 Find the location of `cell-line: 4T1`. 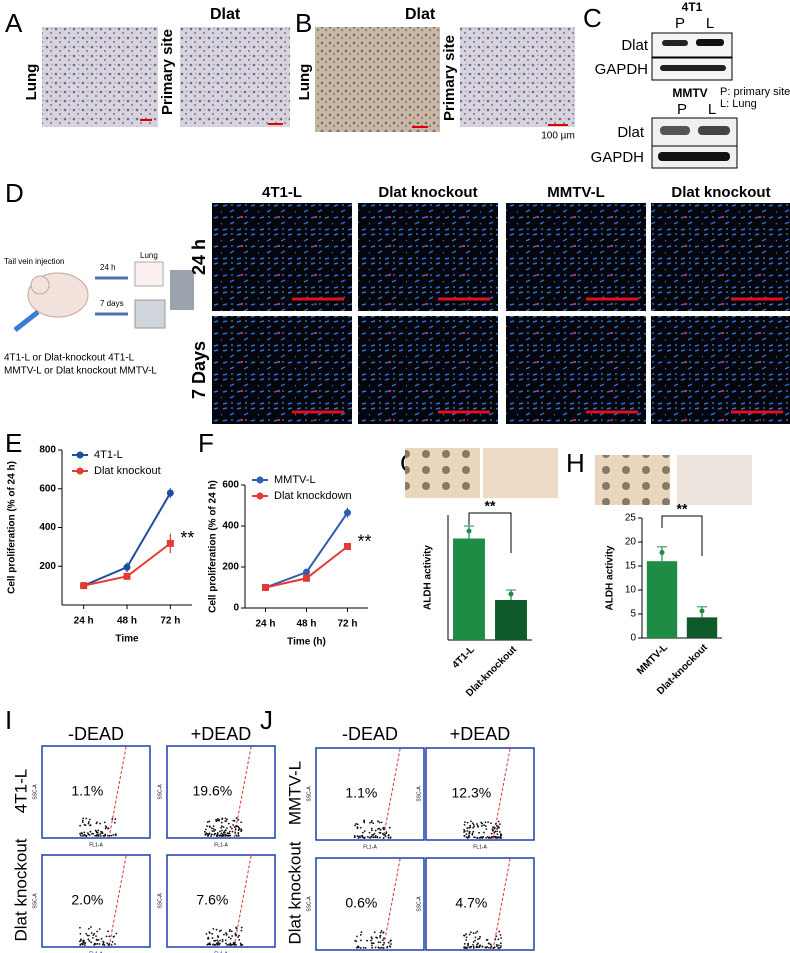

cell-line: 4T1 is located at coordinates (692, 7).